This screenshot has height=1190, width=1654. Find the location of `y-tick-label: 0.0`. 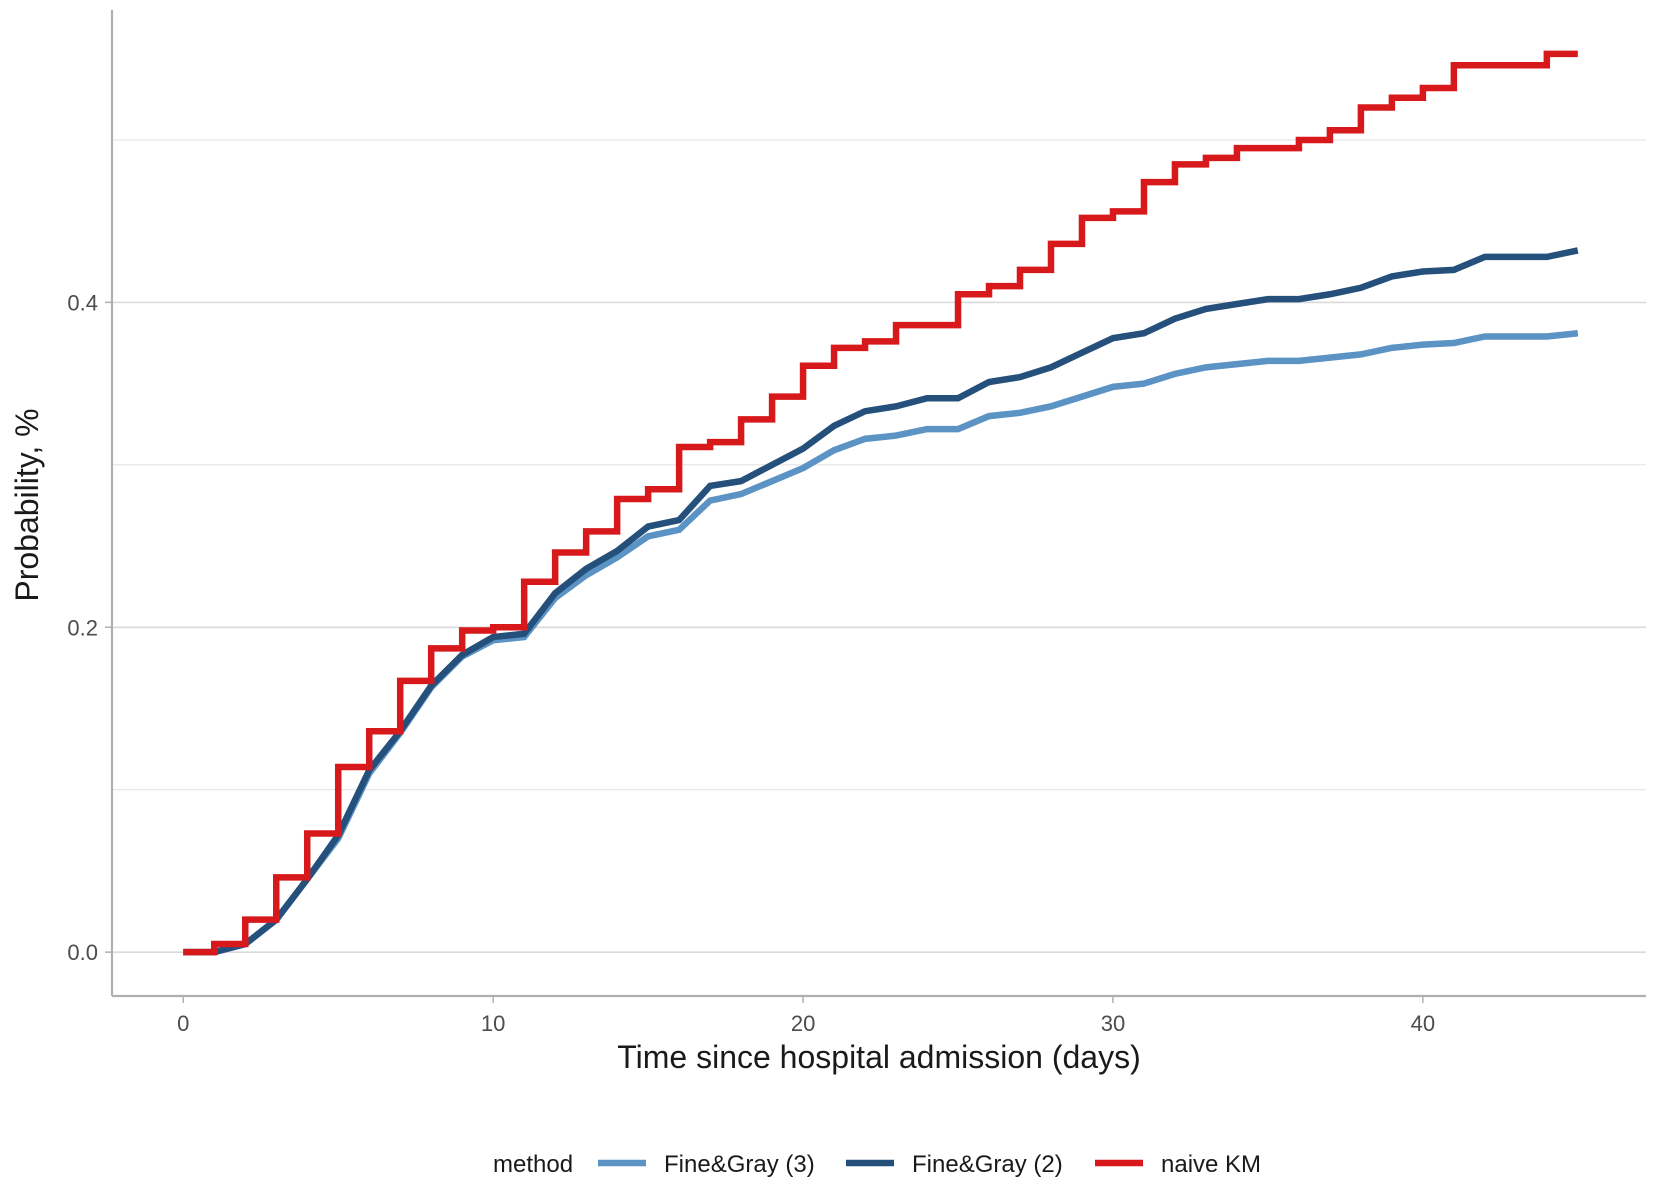

y-tick-label: 0.0 is located at coordinates (82, 952).